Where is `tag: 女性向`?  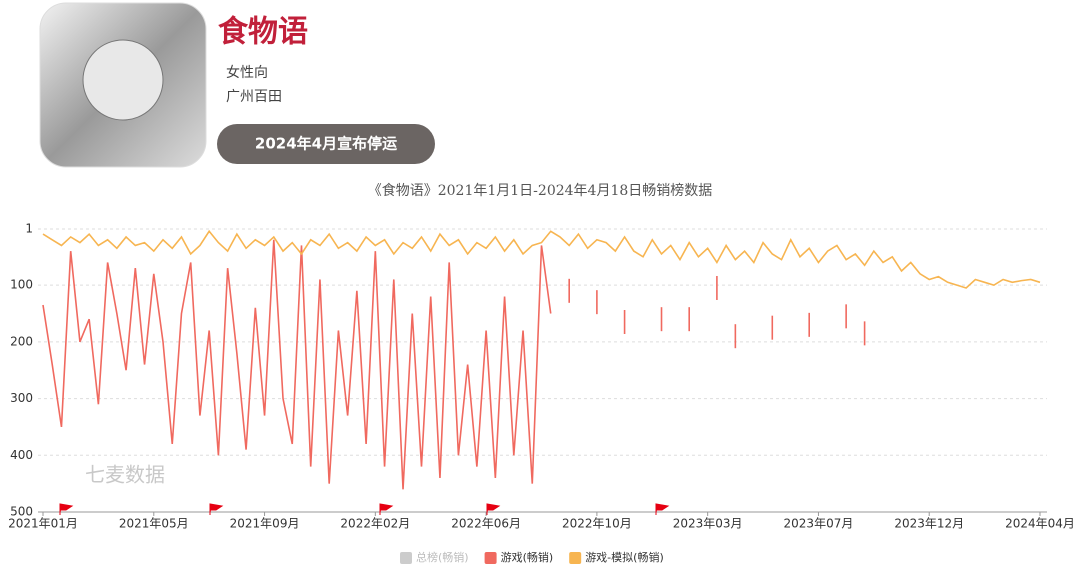
tag: 女性向 is located at coordinates (247, 72).